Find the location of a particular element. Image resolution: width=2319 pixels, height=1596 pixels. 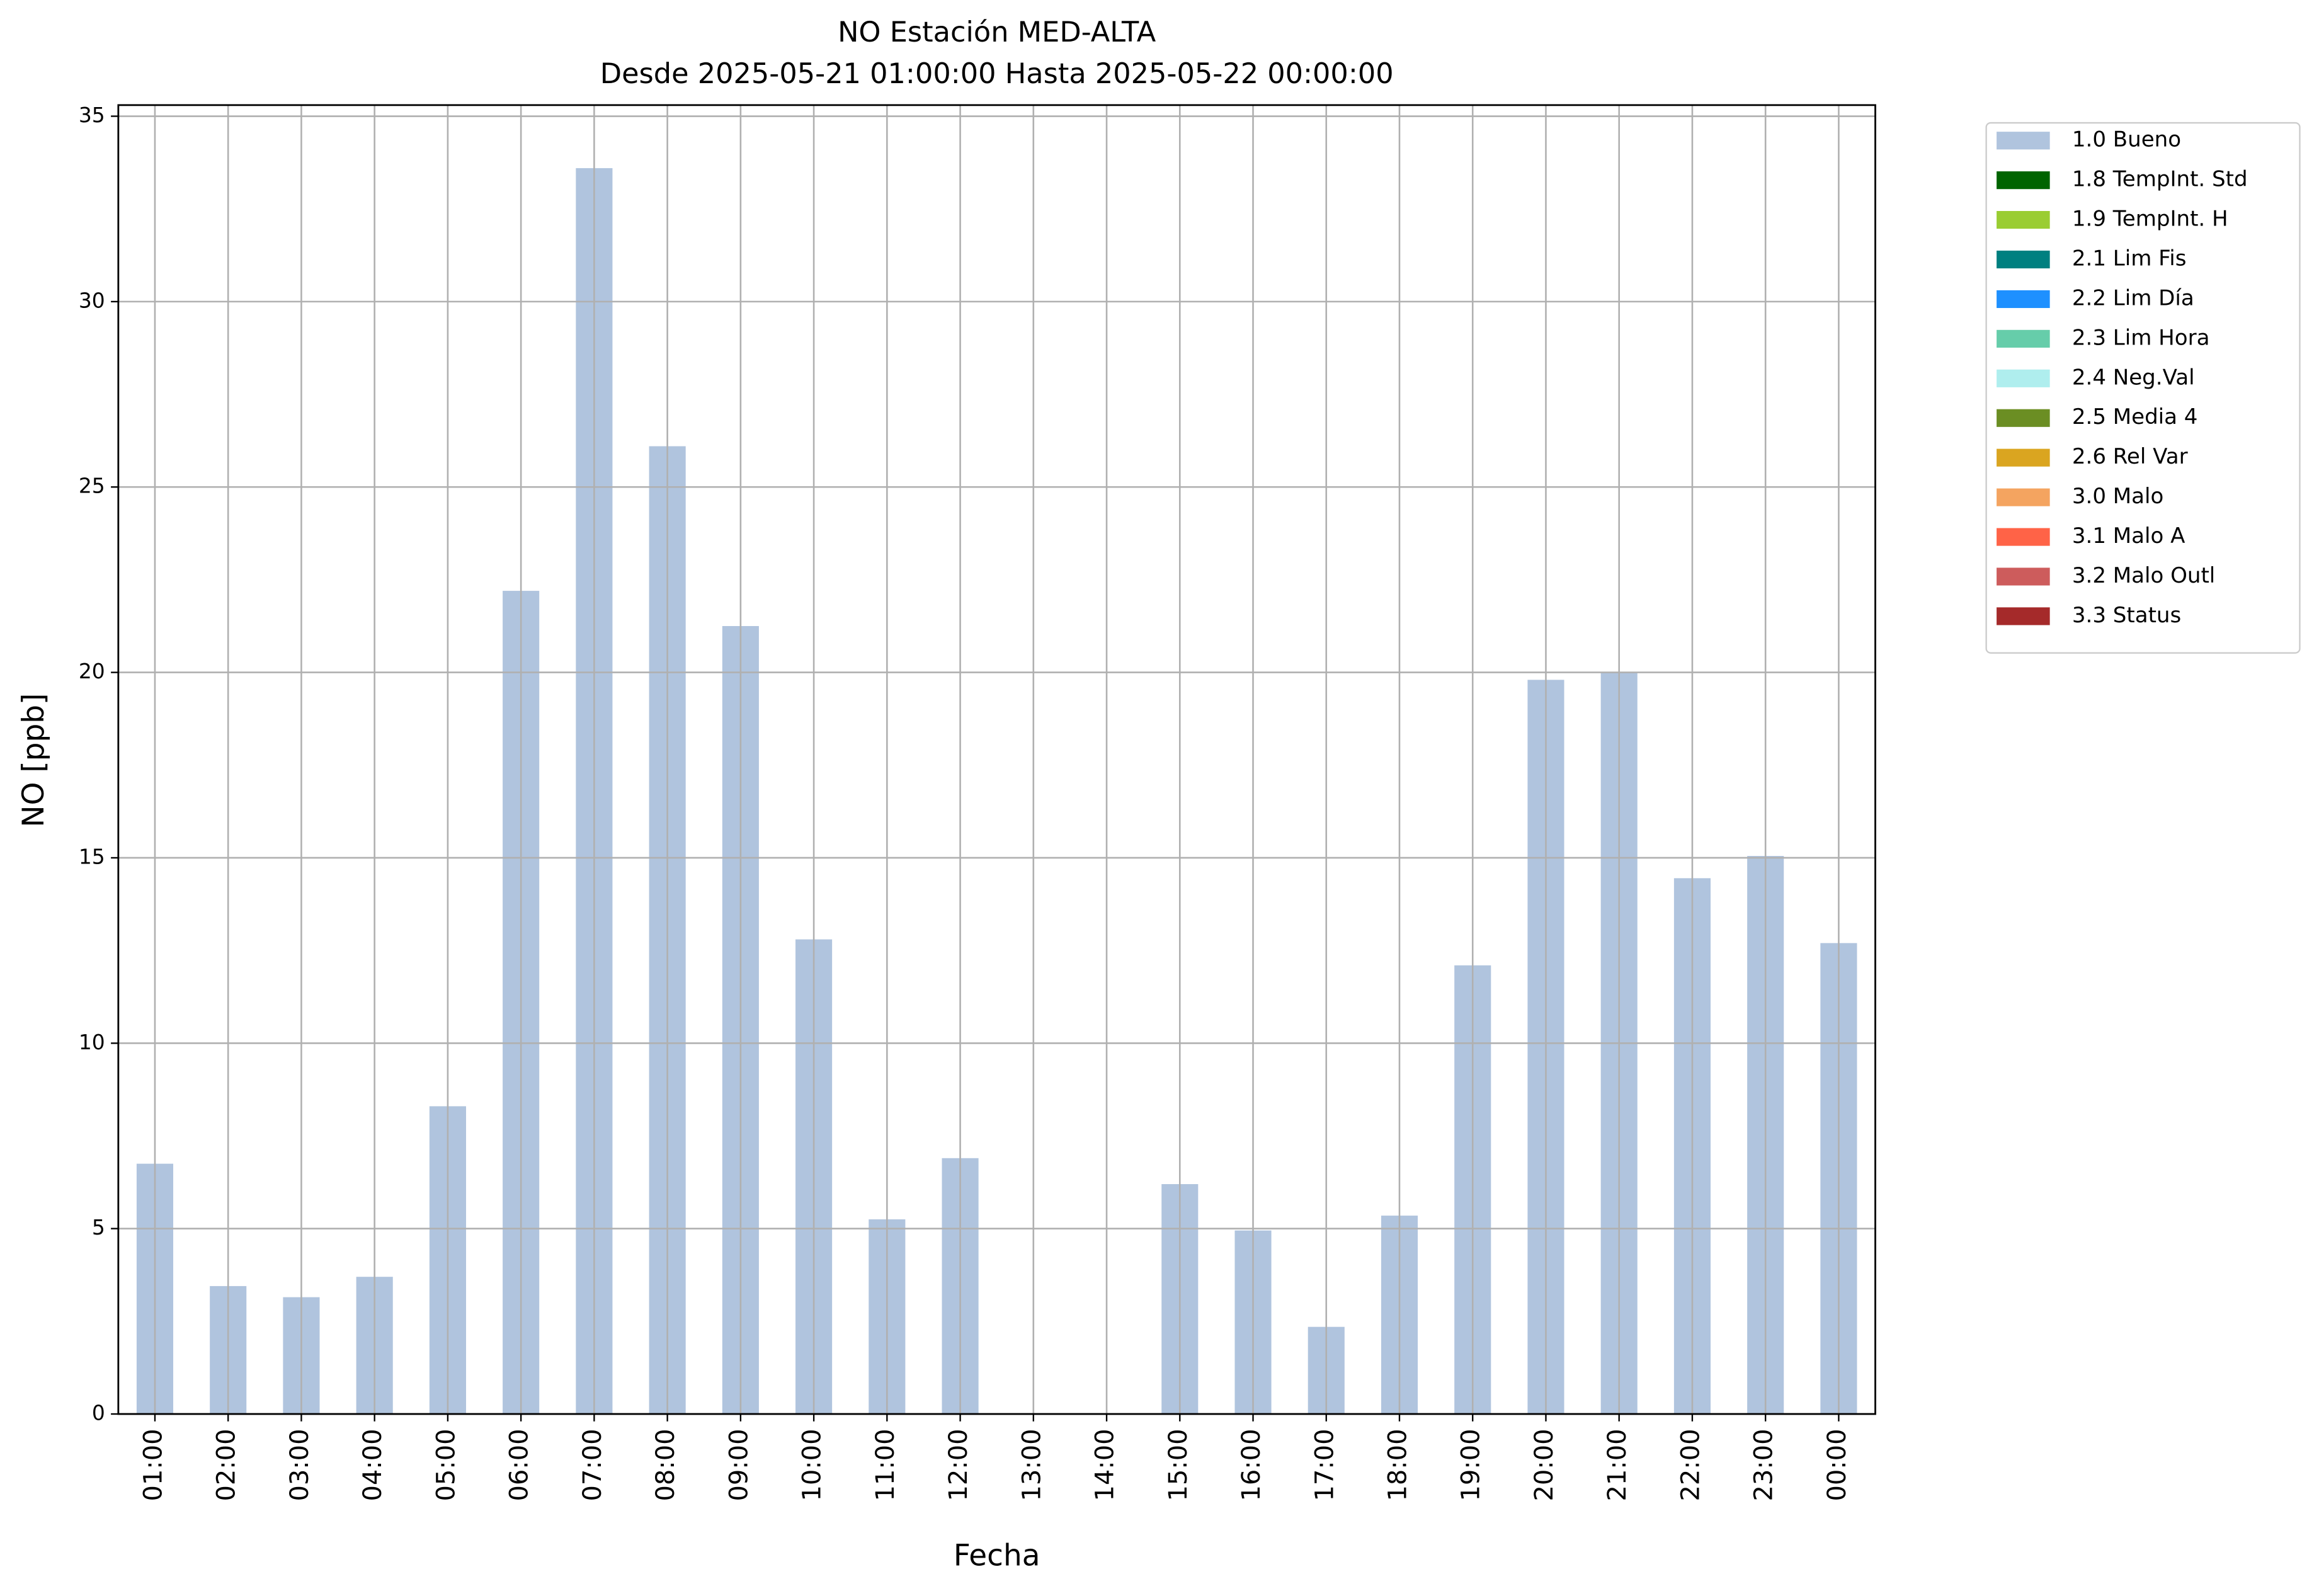

x-tick-label: 08:00 is located at coordinates (665, 1465).